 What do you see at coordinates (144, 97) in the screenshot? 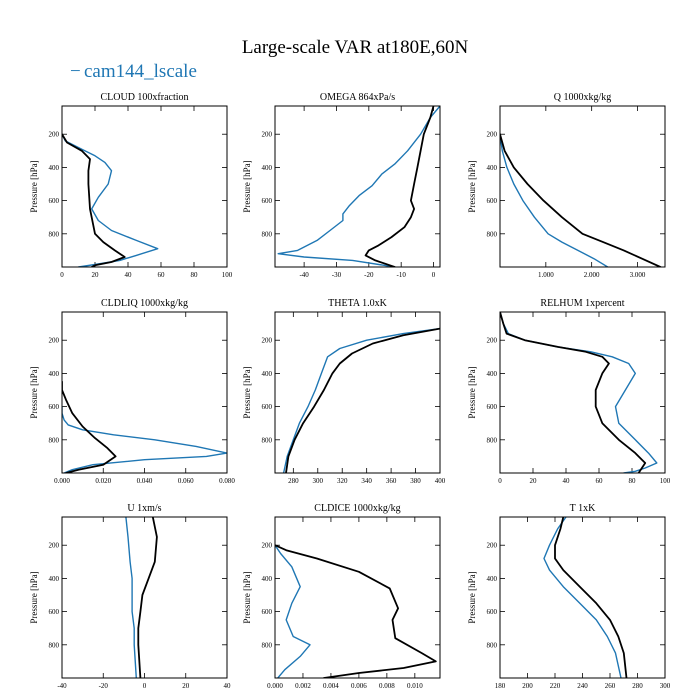
I see `panel-title: CLOUD 100xfraction` at bounding box center [144, 97].